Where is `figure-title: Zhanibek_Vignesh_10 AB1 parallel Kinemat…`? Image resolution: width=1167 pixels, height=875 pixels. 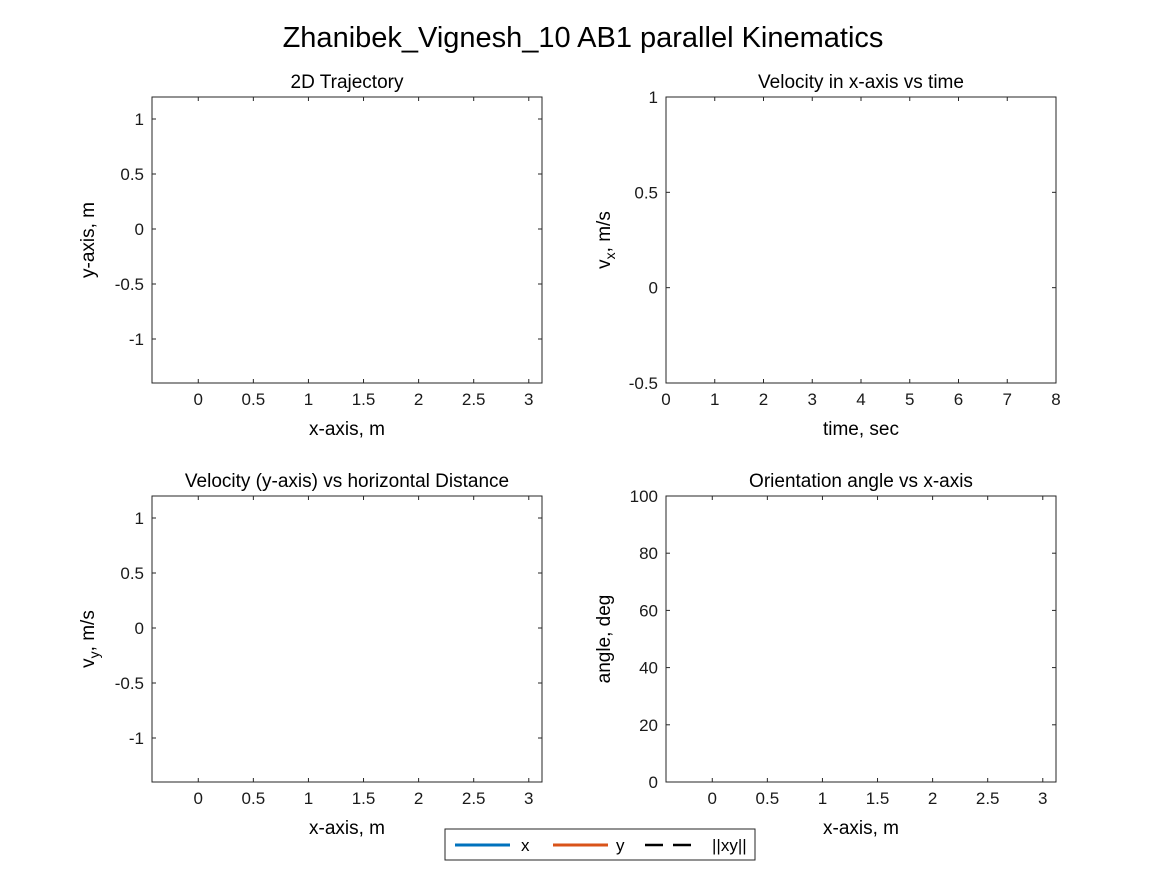 figure-title: Zhanibek_Vignesh_10 AB1 parallel Kinemat… is located at coordinates (583, 38).